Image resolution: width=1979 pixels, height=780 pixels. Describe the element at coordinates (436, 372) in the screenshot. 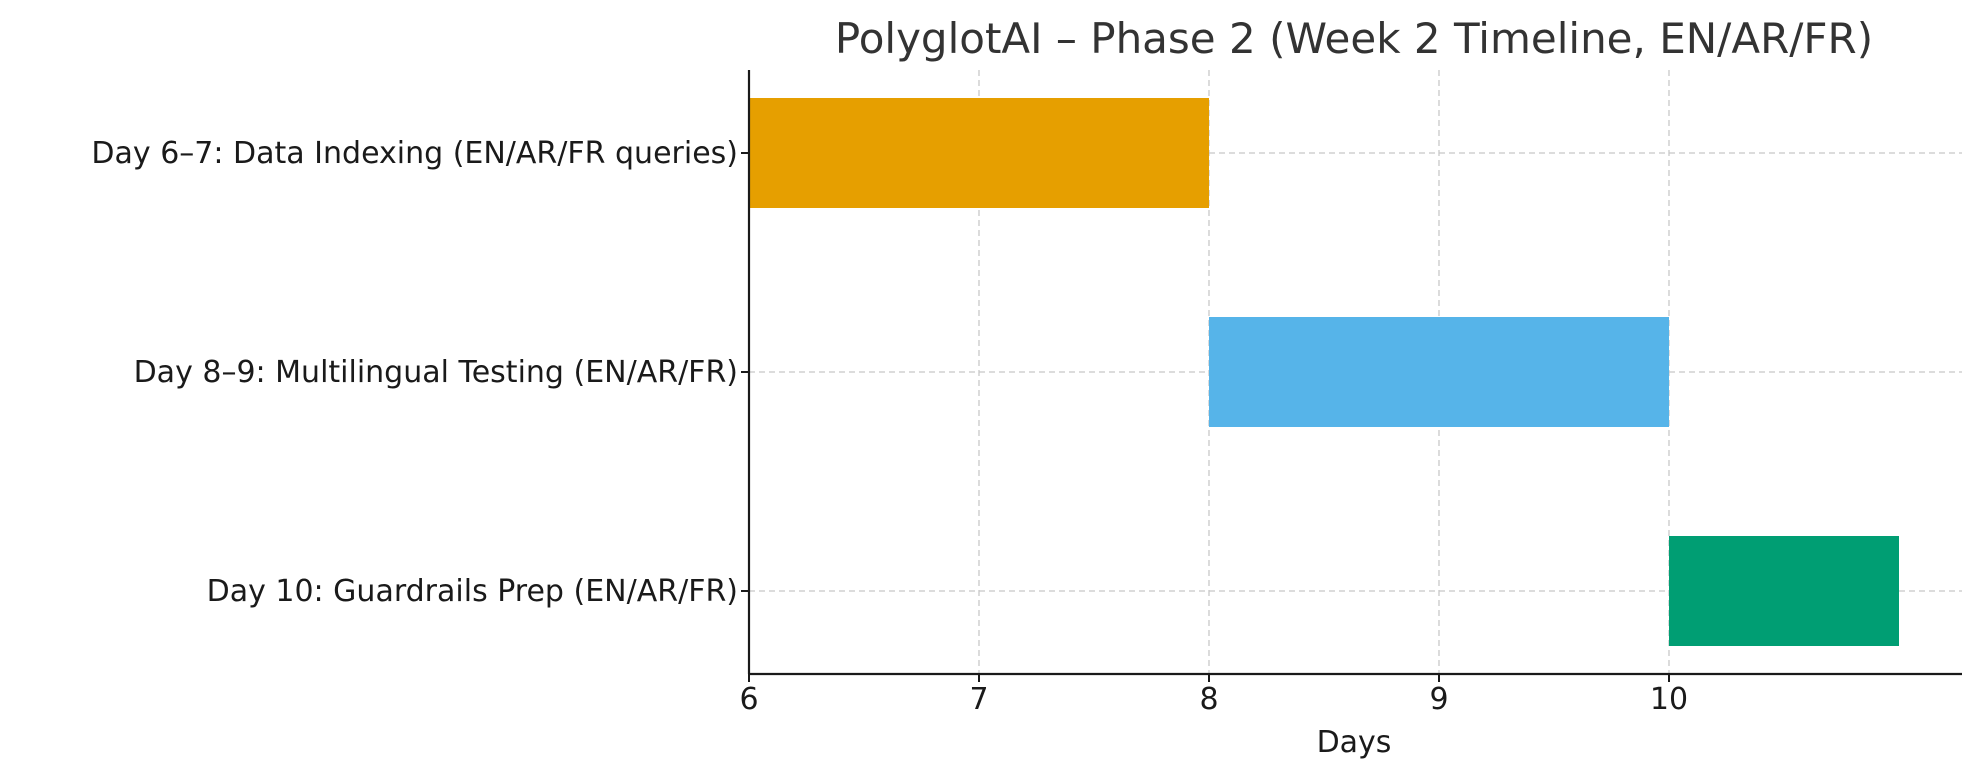

I see `y-tick-label: Day 8–9: Multilingual Testing (EN/AR/FR)` at that location.